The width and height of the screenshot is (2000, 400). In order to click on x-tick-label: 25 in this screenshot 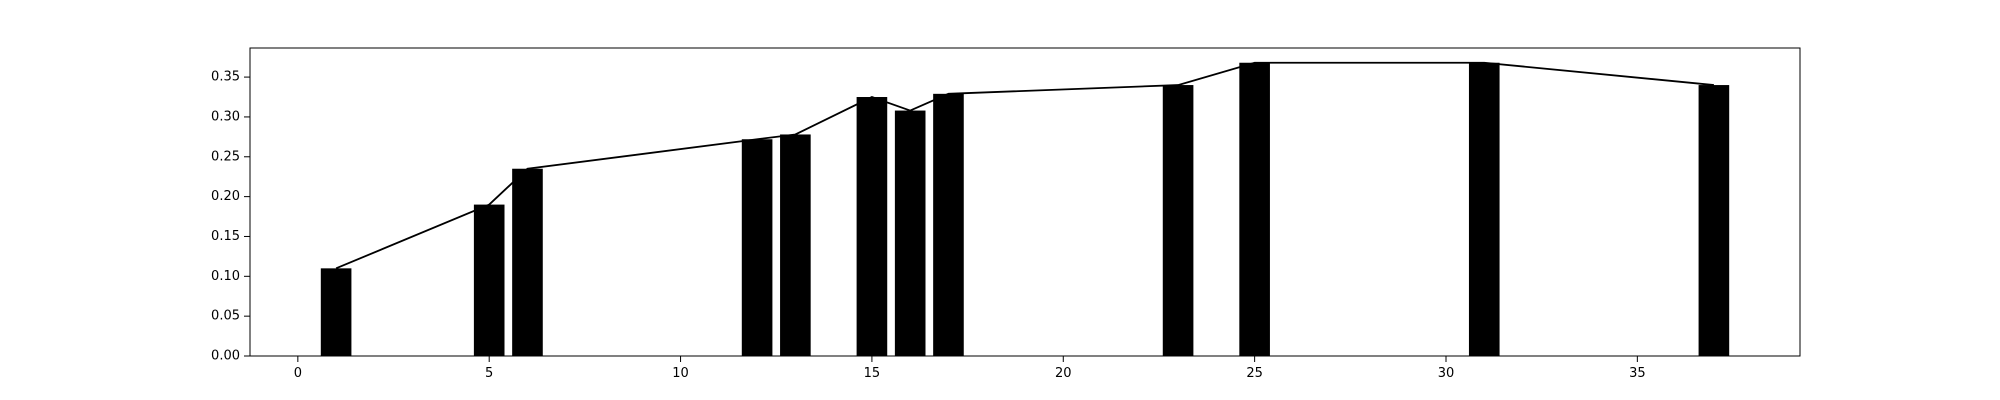, I will do `click(1254, 373)`.